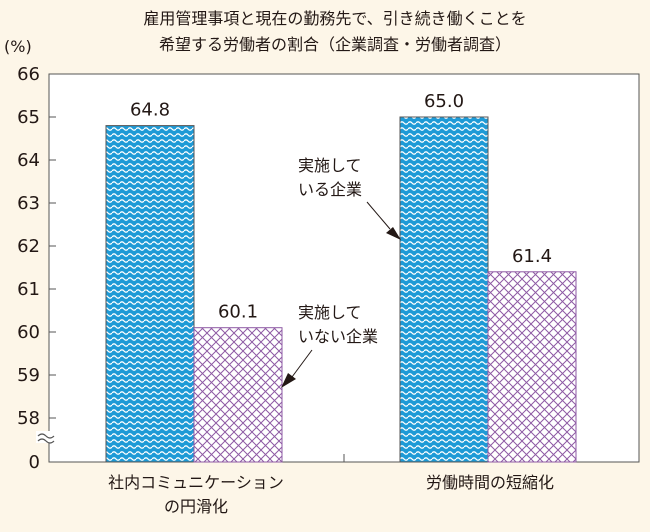 Image resolution: width=650 pixels, height=532 pixels. What do you see at coordinates (288, 380) in the screenshot?
I see `legend-not-implemented-arrowhead` at bounding box center [288, 380].